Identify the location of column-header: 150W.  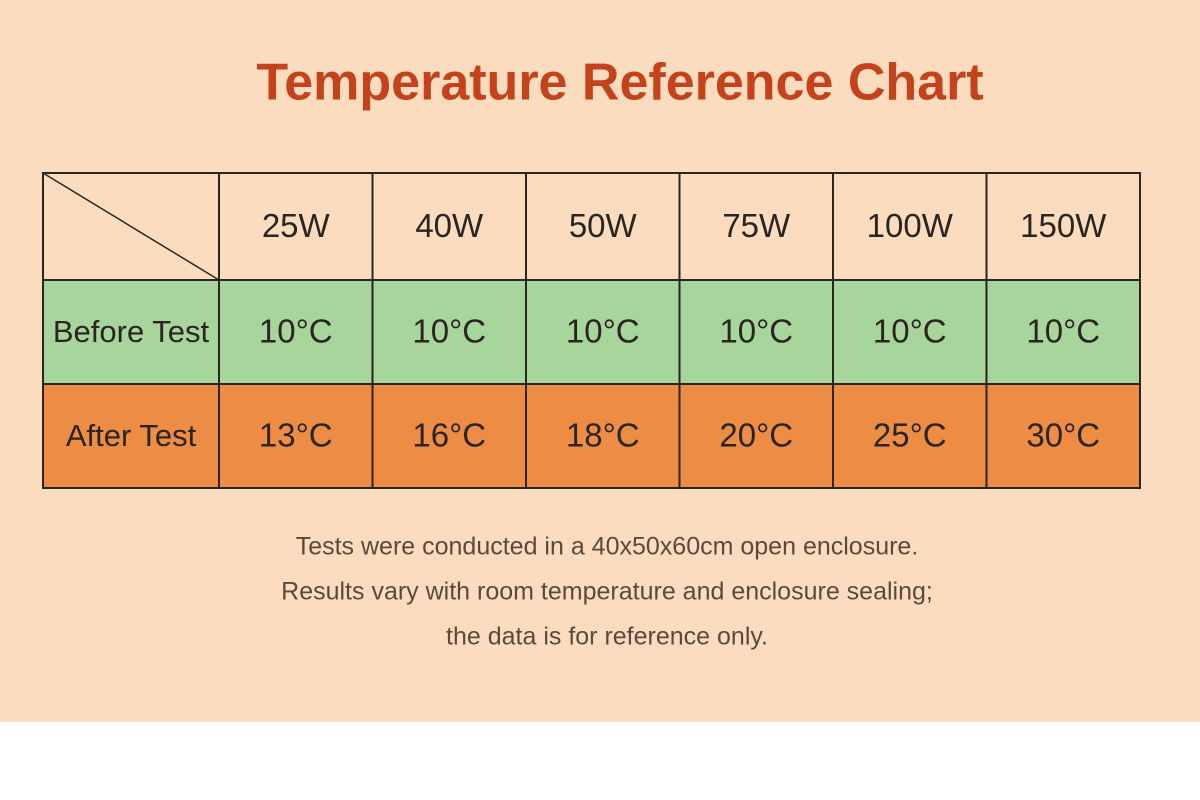
(1063, 225).